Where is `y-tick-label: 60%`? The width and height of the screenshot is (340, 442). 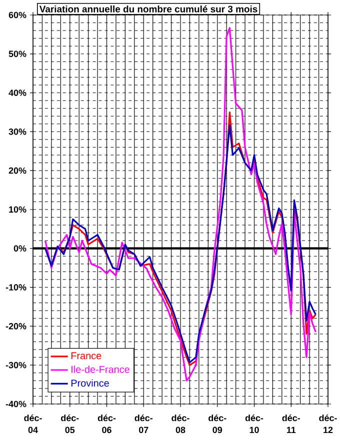 y-tick-label: 60% is located at coordinates (17, 15).